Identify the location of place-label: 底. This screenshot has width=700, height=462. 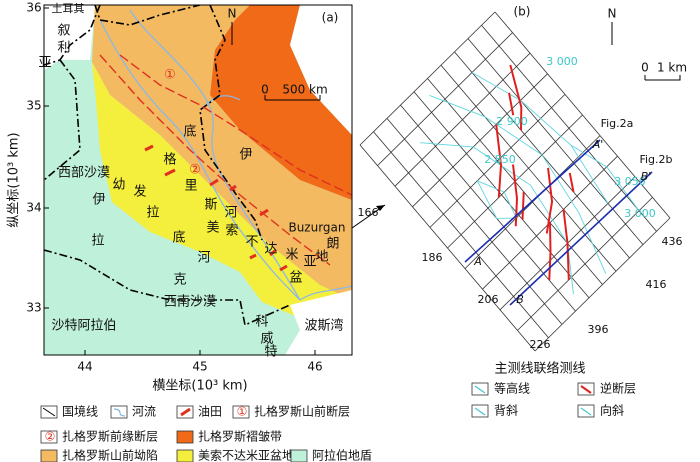
(178, 238).